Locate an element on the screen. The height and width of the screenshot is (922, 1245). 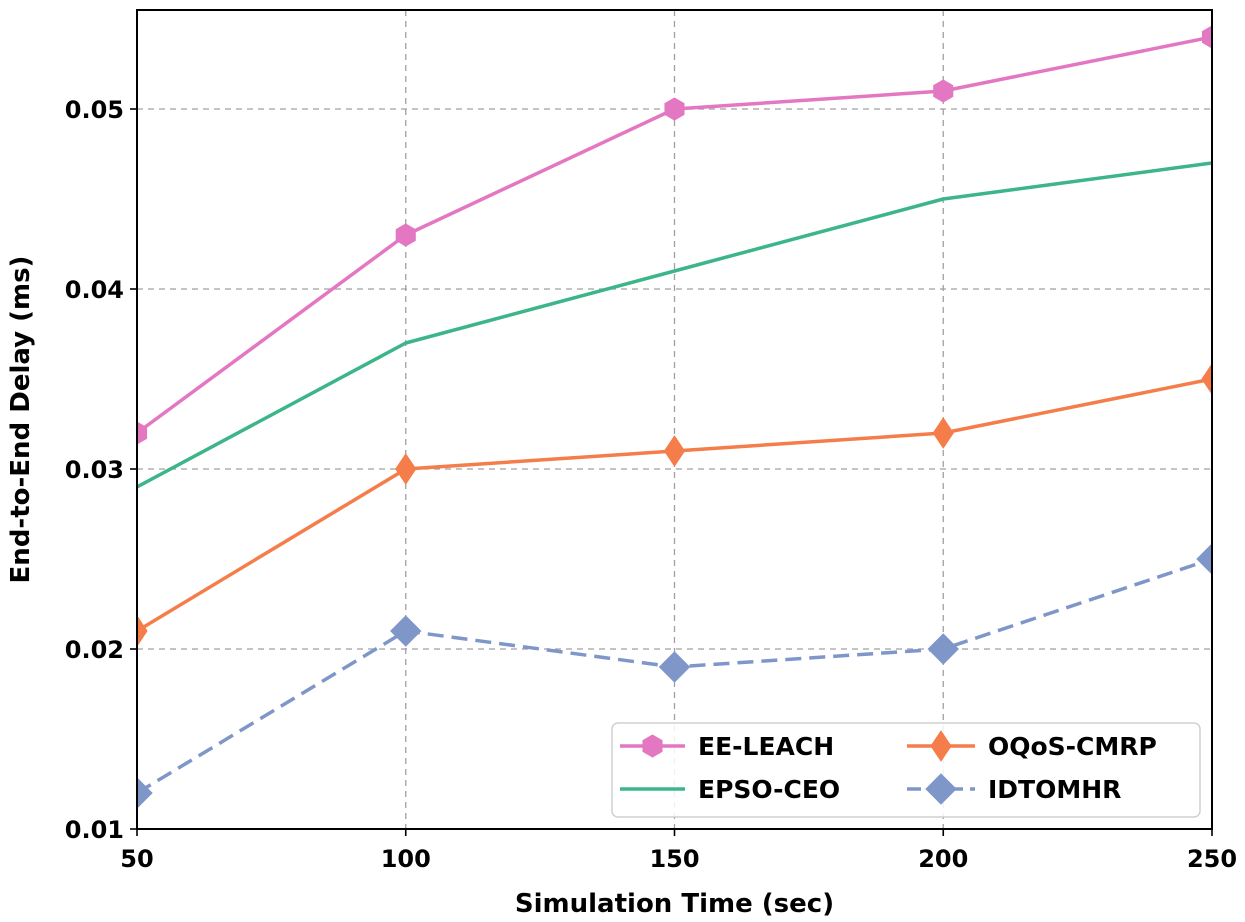
legend-label: IDTOMHR is located at coordinates (1054, 789).